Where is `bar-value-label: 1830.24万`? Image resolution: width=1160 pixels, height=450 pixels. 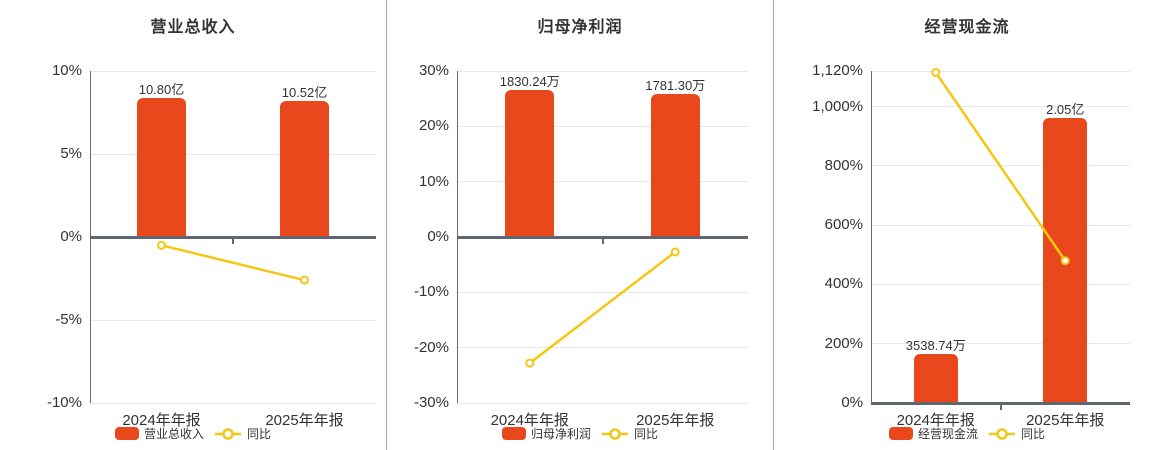
bar-value-label: 1830.24万 is located at coordinates (529, 82).